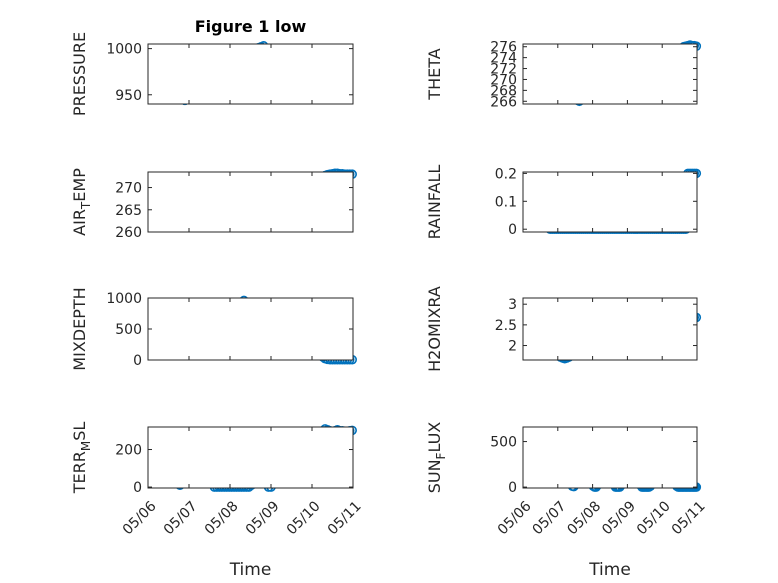  Describe the element at coordinates (79, 328) in the screenshot. I see `y-axis-label: MIXDEPTH` at that location.